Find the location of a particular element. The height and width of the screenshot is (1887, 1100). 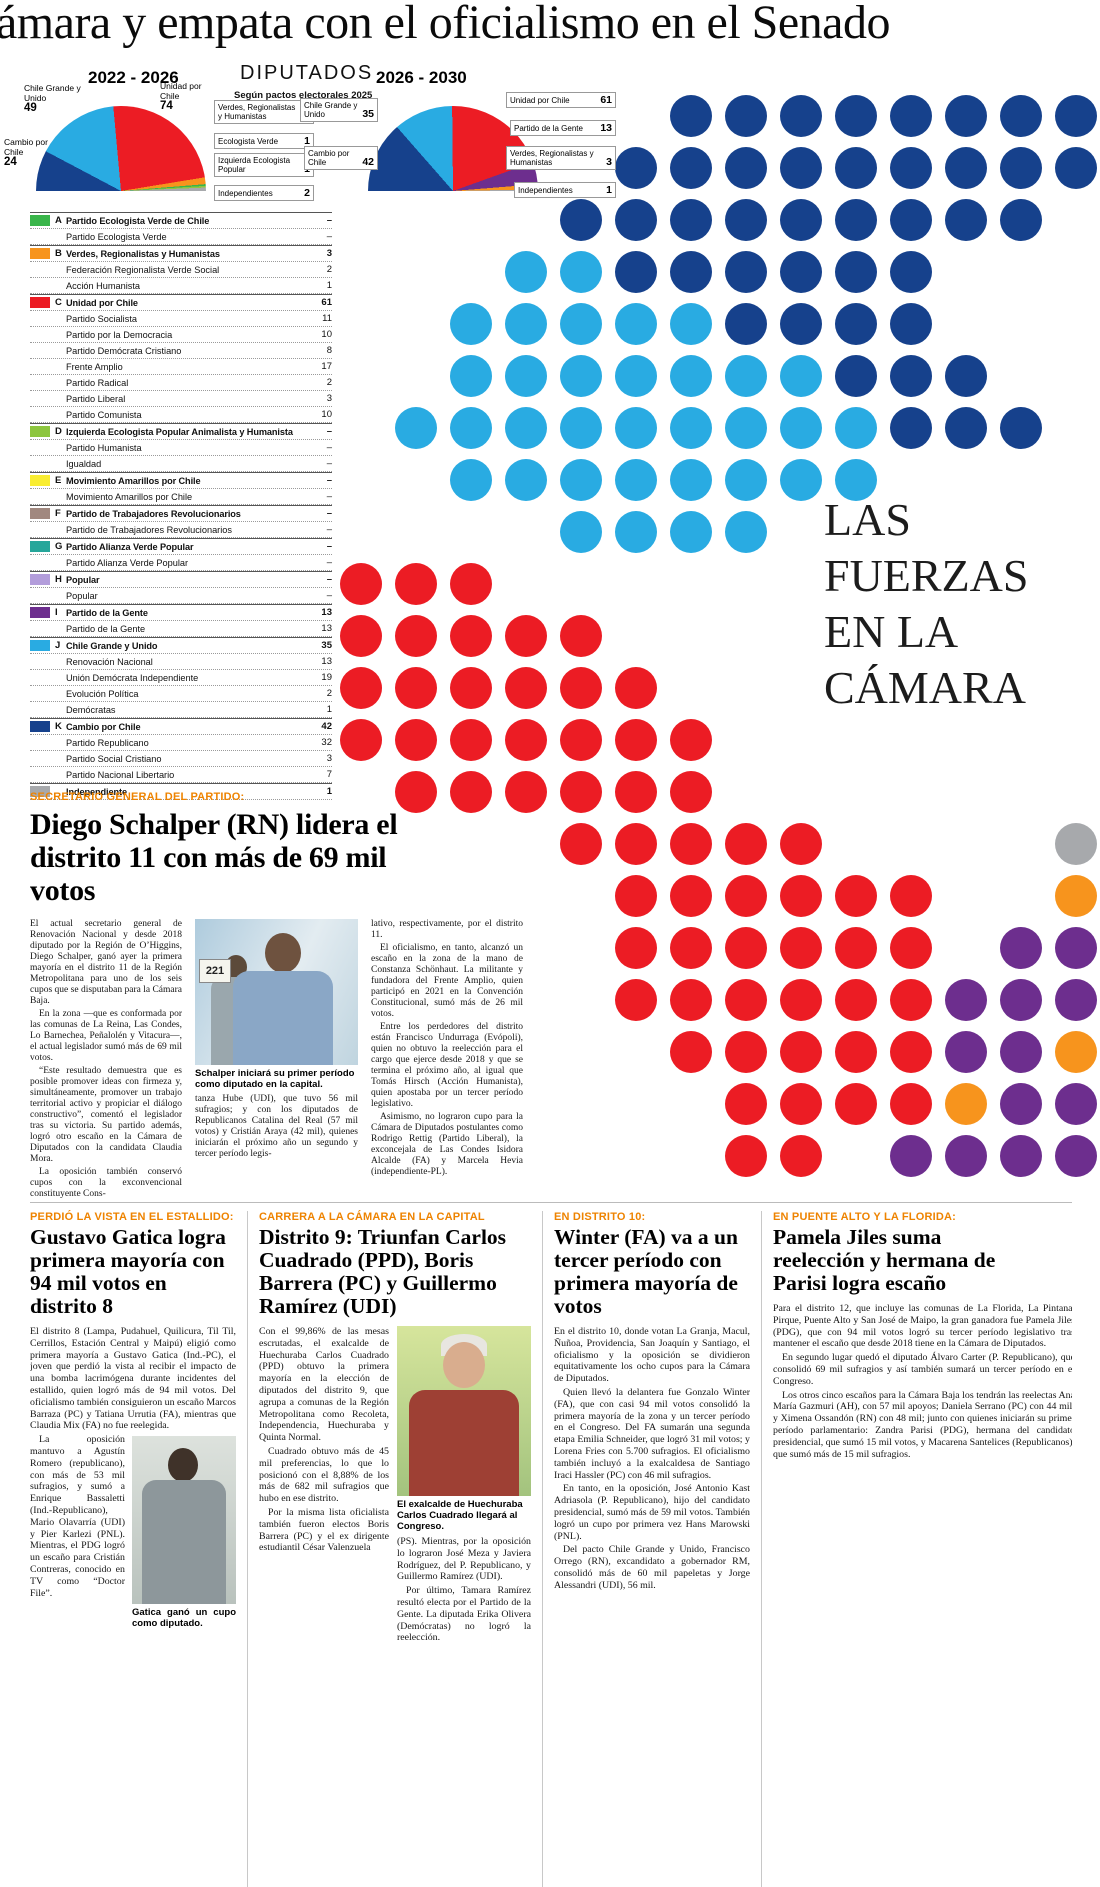

pie-label-verdes: Verdes, Regionalistas y Humanistas 4 is located at coordinates (264, 112).